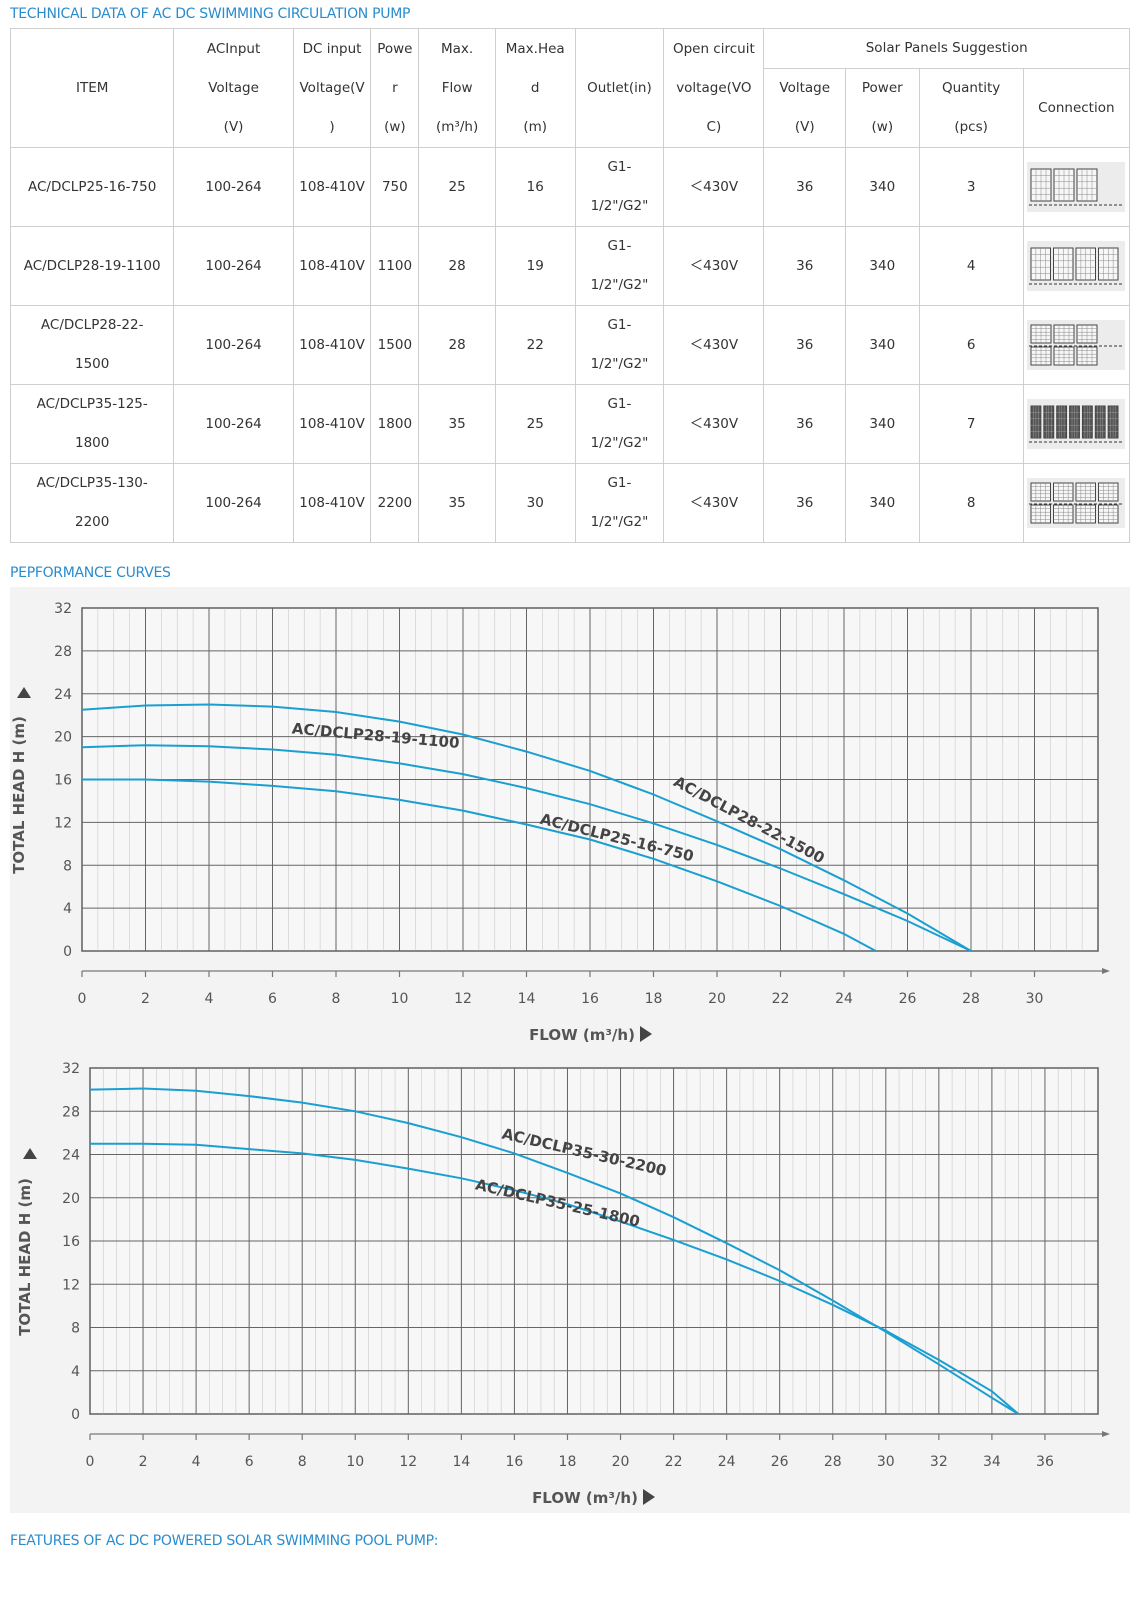 Image resolution: width=1143 pixels, height=1602 pixels. What do you see at coordinates (92, 187) in the screenshot?
I see `cell-item: AC/DCLP25-16-750` at bounding box center [92, 187].